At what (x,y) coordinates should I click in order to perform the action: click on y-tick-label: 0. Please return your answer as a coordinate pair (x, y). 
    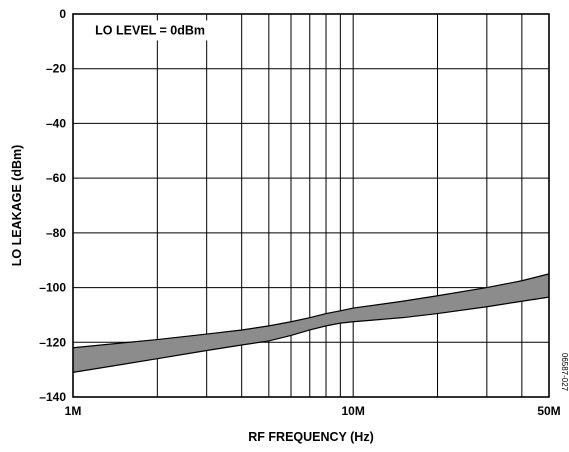
    Looking at the image, I should click on (62, 14).